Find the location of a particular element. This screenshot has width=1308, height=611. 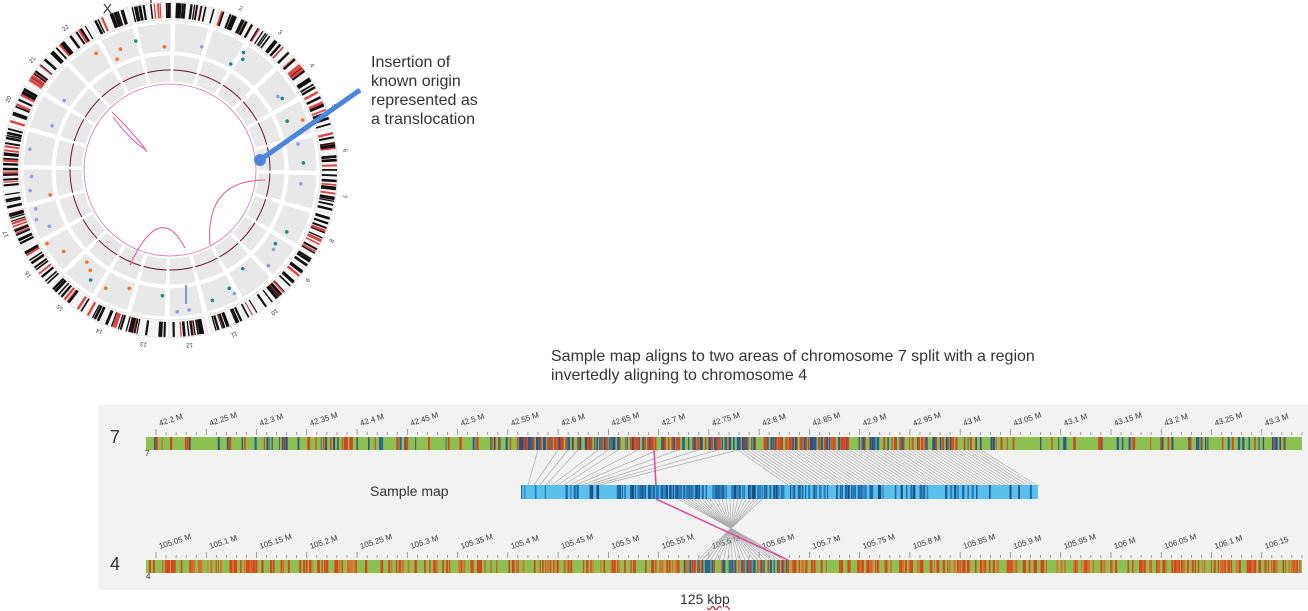

axis-tick-label: 105.2 M is located at coordinates (324, 542).